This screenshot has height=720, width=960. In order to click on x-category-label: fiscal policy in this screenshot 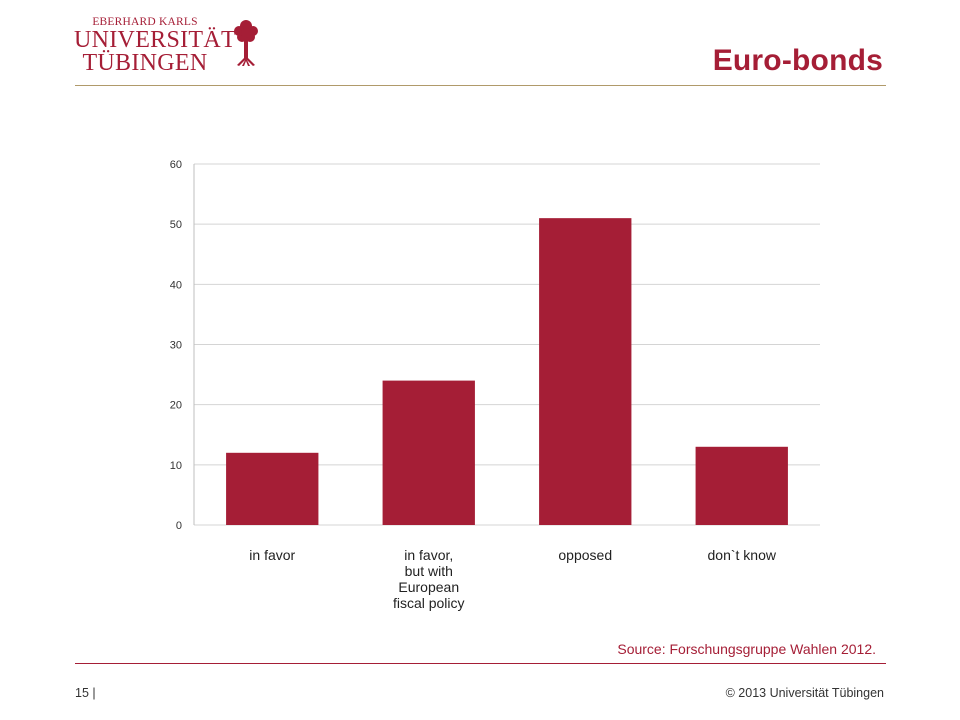, I will do `click(429, 603)`.